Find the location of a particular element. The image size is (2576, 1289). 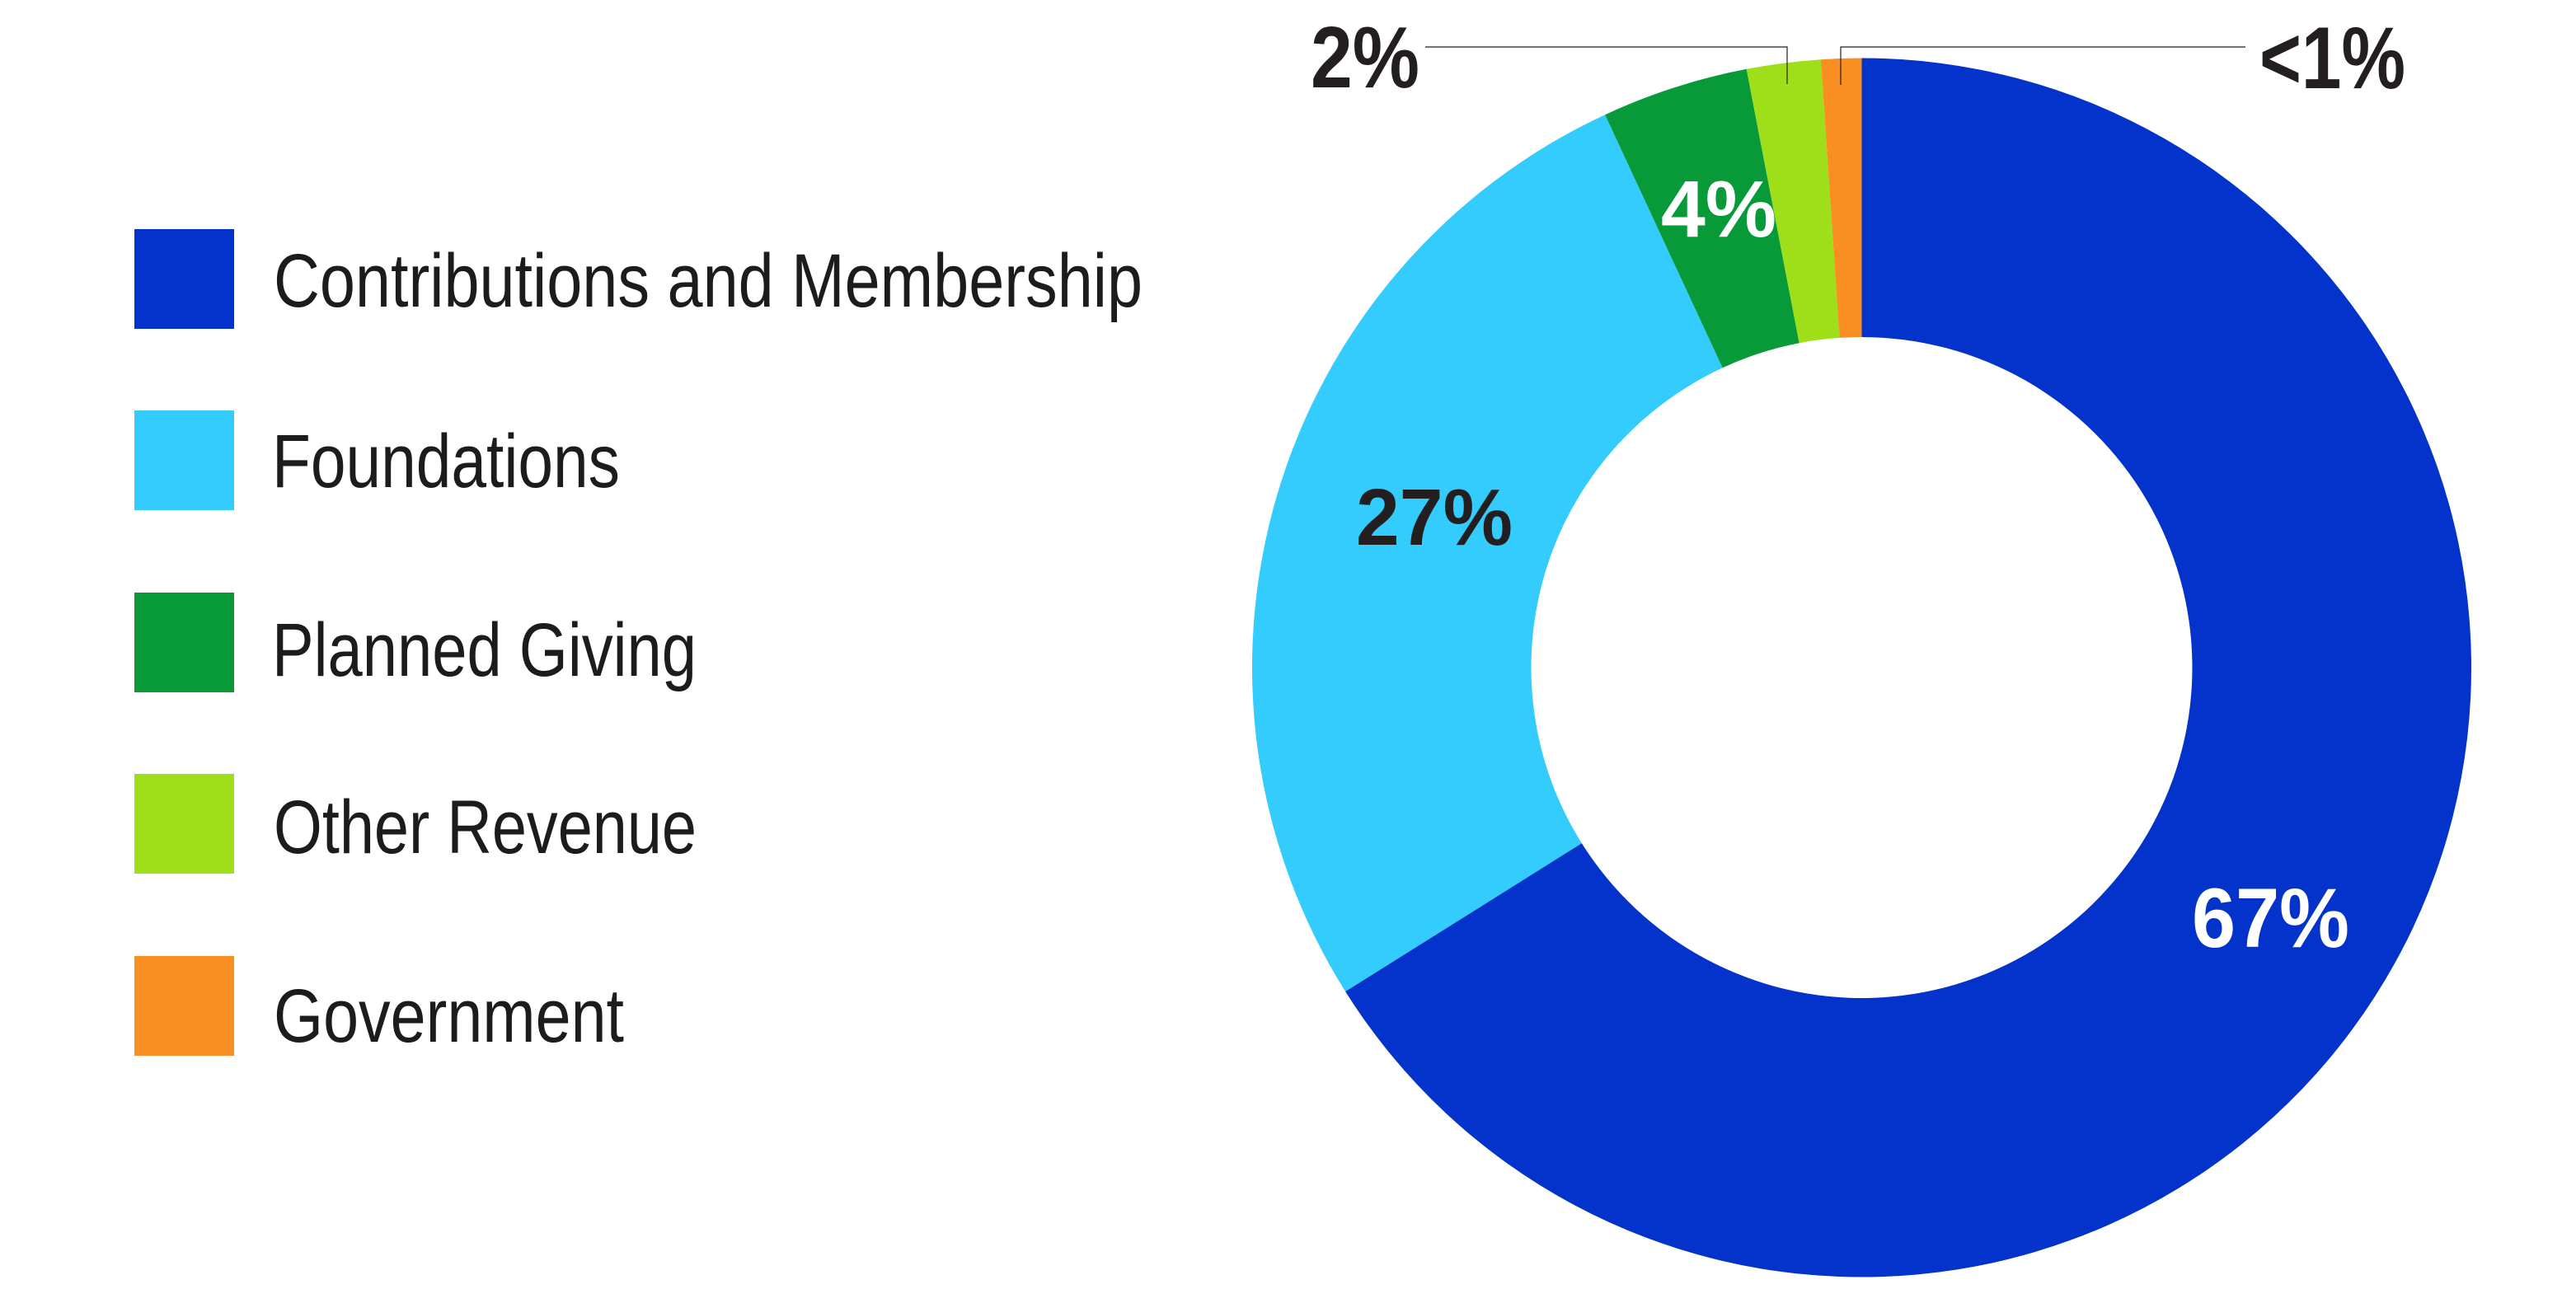

svg-text: 27% is located at coordinates (1435, 517).